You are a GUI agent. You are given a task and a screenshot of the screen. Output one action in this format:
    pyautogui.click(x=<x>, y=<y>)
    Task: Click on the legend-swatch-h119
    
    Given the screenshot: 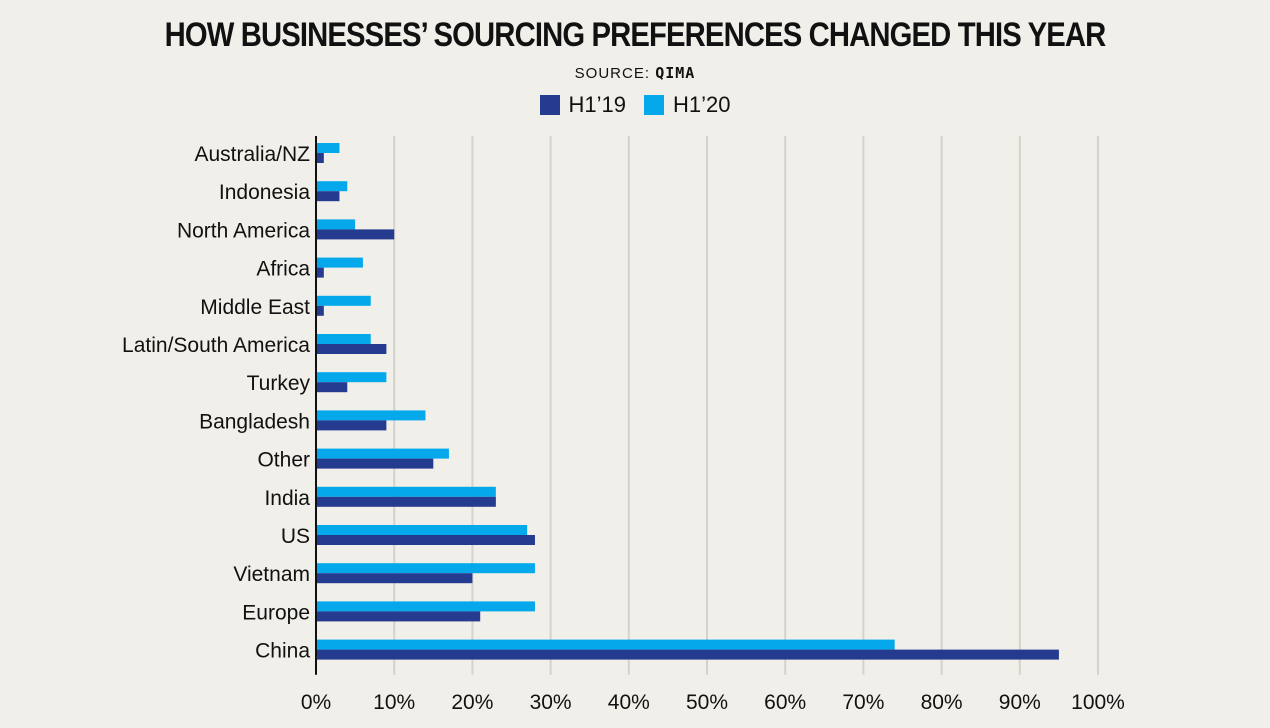 What is the action you would take?
    pyautogui.click(x=549, y=105)
    